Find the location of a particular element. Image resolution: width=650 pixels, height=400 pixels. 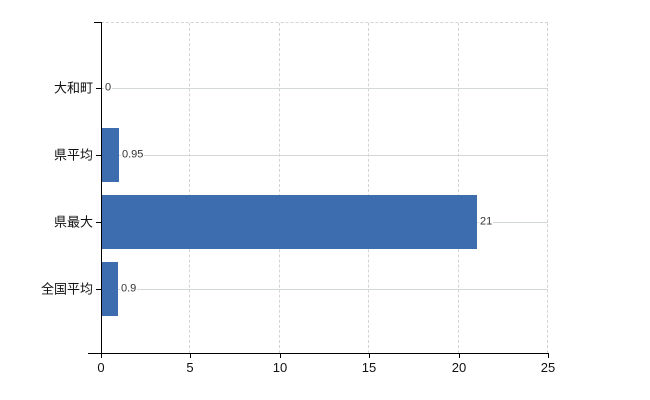

category-label: 県最大 is located at coordinates (73, 222).